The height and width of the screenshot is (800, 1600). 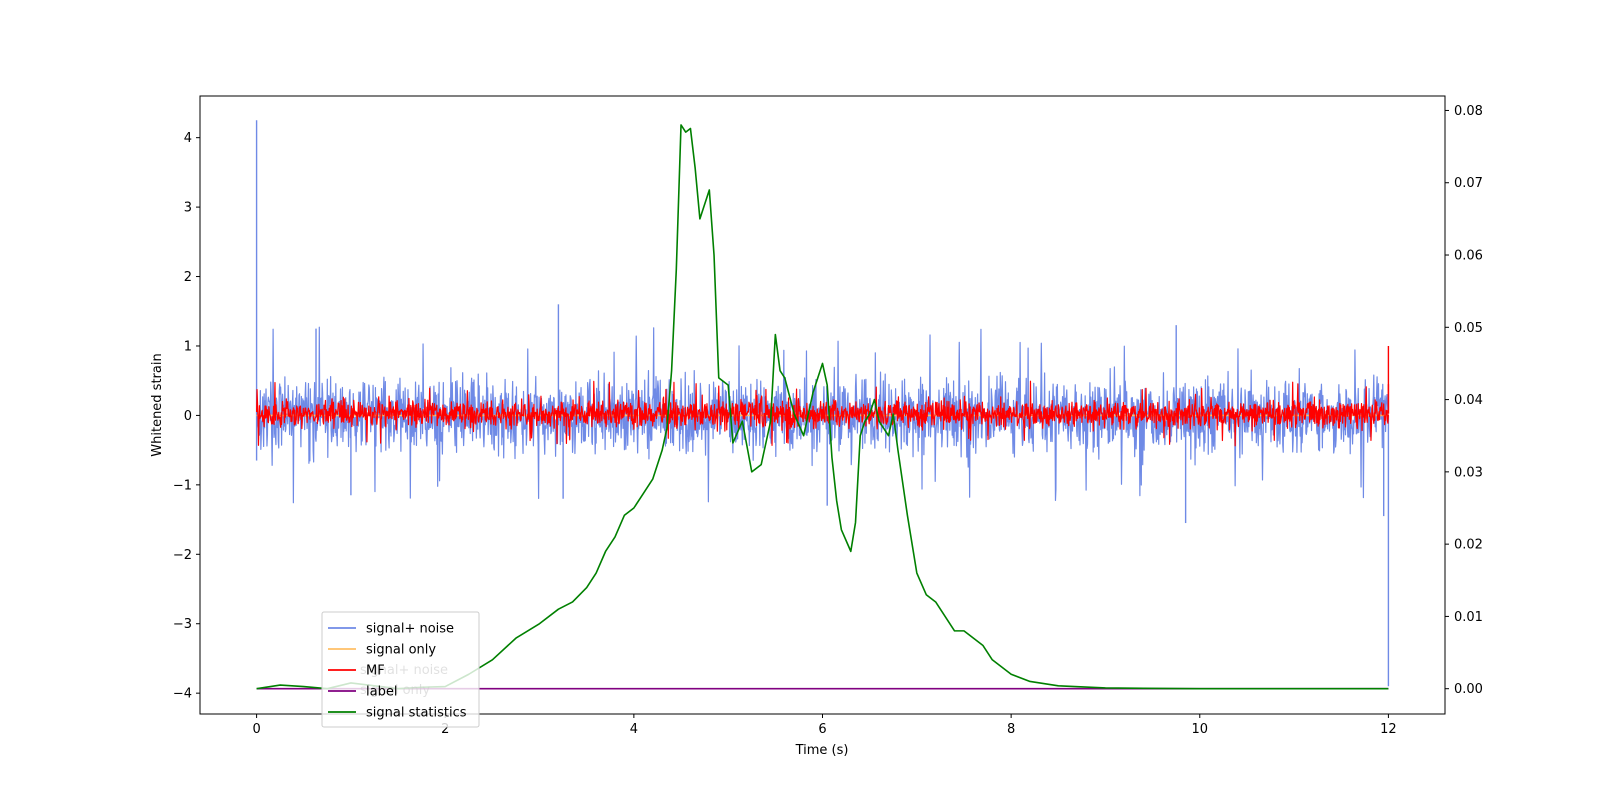 I want to click on legend-box, so click(x=400, y=669).